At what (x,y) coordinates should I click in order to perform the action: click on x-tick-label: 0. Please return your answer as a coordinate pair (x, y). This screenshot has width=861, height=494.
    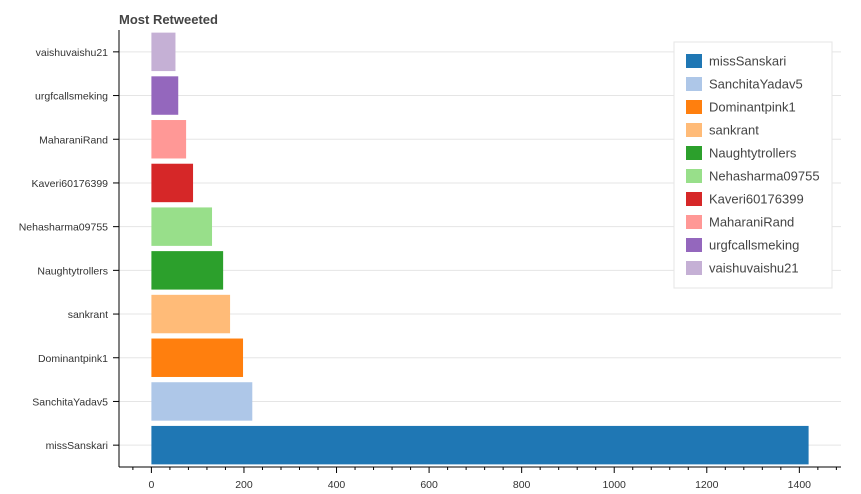
    Looking at the image, I should click on (151, 485).